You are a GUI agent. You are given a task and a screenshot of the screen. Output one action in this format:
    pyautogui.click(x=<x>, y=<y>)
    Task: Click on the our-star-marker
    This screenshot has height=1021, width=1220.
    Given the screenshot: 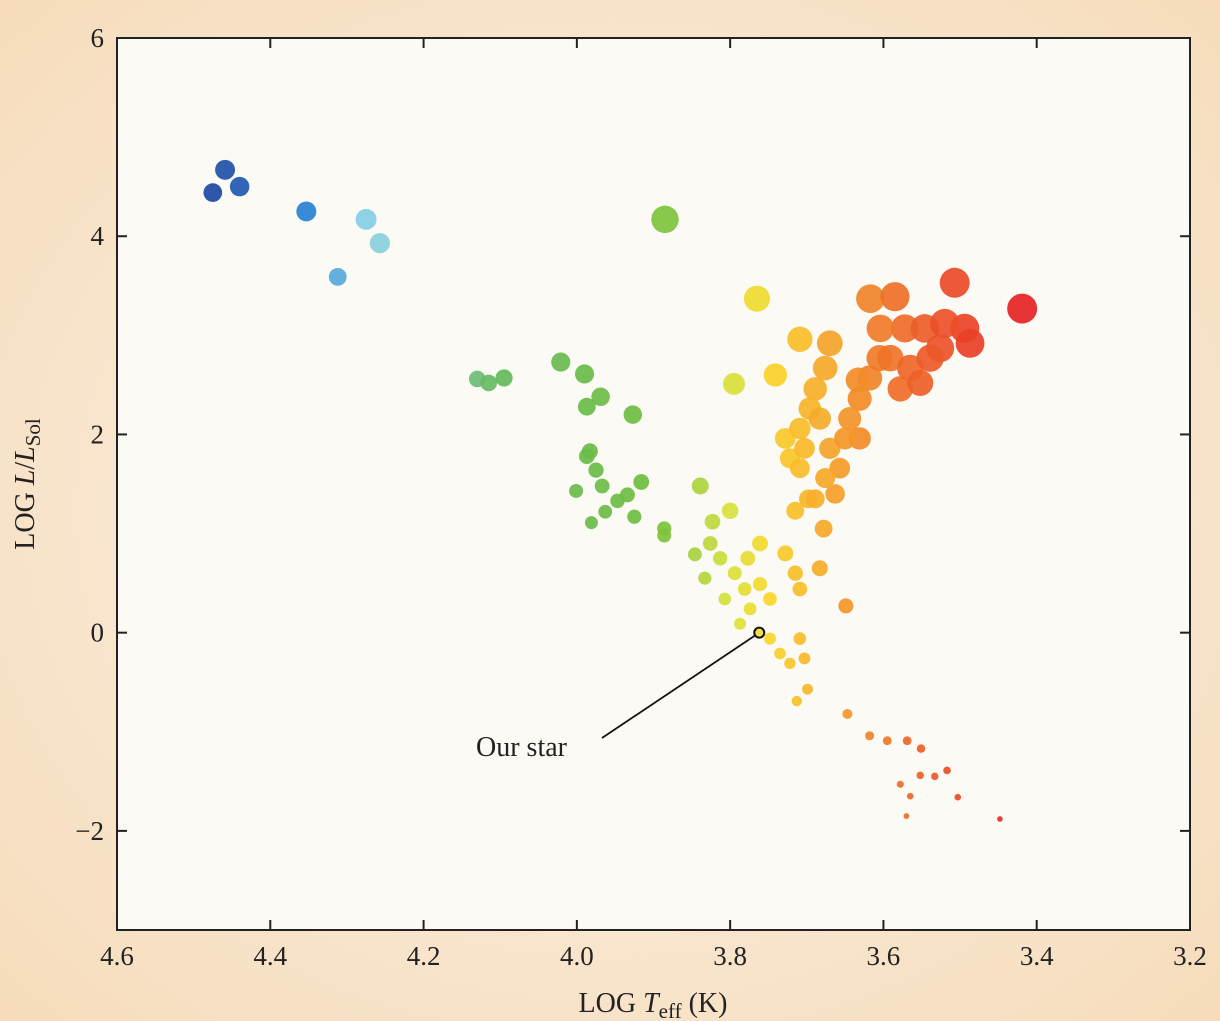 What is the action you would take?
    pyautogui.click(x=759, y=632)
    